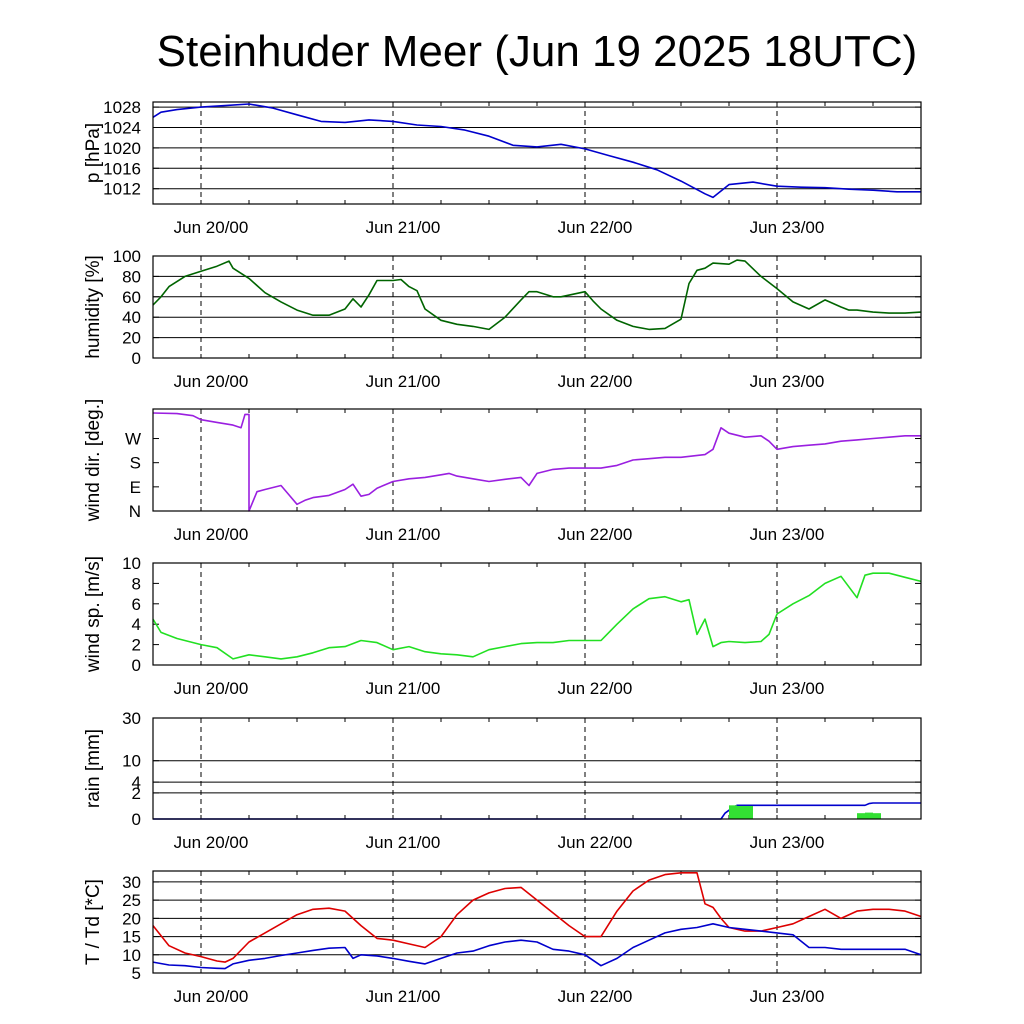 The width and height of the screenshot is (1024, 1024). I want to click on pressure-ylabel: p [hPa], so click(93, 153).